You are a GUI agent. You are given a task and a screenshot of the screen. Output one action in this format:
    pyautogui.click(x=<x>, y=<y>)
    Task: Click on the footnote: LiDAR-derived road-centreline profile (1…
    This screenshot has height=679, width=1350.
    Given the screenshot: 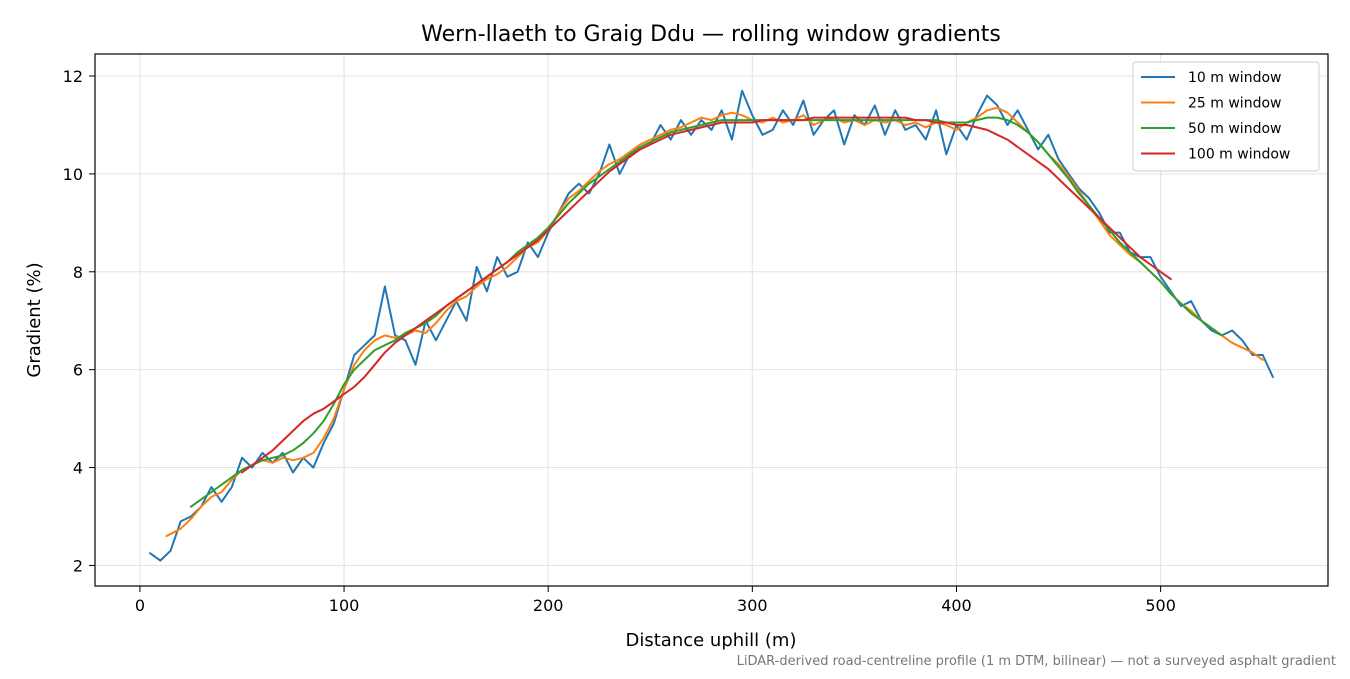 What is the action you would take?
    pyautogui.click(x=1036, y=661)
    